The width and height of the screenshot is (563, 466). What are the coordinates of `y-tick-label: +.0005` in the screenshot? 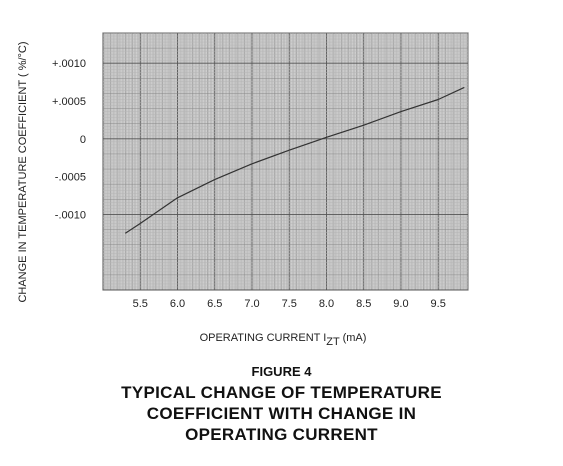 It's located at (69, 102).